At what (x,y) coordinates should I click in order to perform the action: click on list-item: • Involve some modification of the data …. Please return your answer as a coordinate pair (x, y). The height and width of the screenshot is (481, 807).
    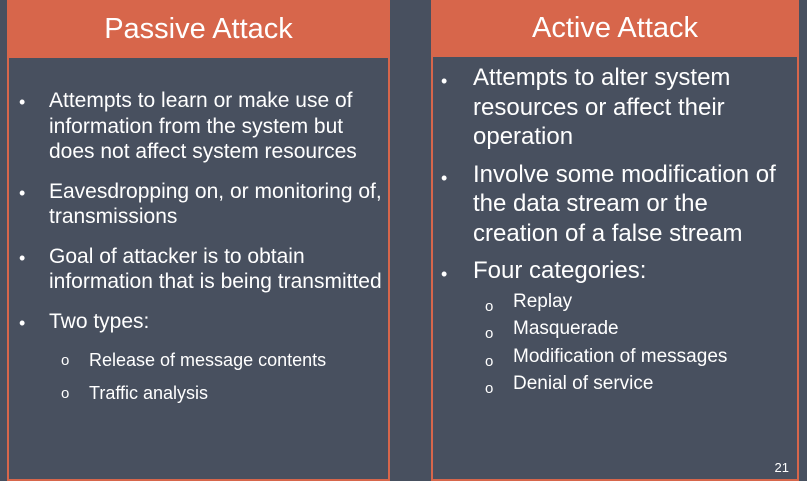
    Looking at the image, I should click on (619, 204).